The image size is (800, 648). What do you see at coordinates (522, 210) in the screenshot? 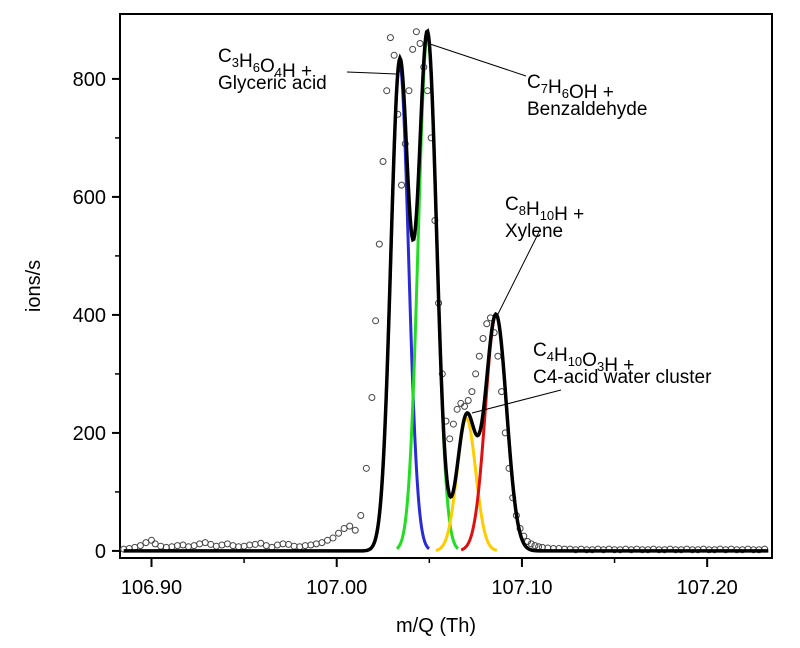
I see `annotation-subscript: 8` at bounding box center [522, 210].